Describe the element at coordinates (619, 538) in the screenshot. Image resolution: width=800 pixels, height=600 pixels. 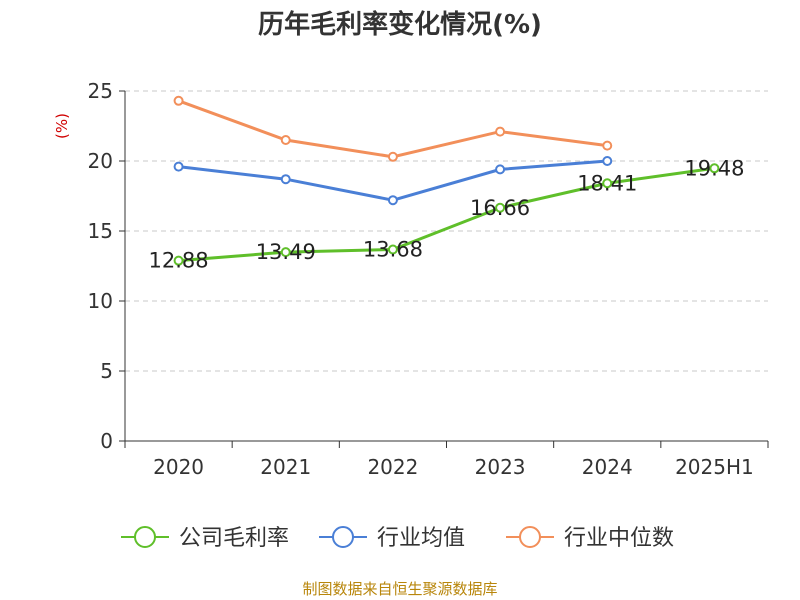
I see `legend-label: 行业中位数` at that location.